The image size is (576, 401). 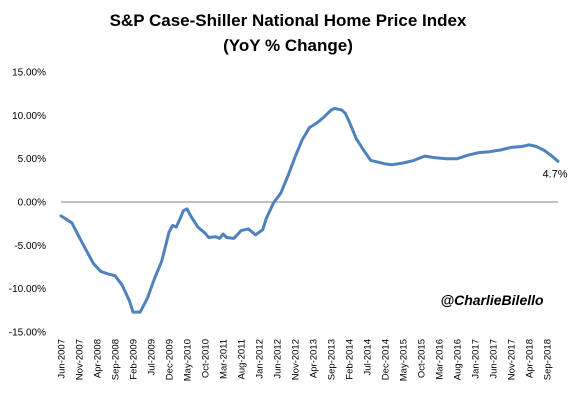 I want to click on chart-subtitle: (YoY % Change), so click(x=288, y=45).